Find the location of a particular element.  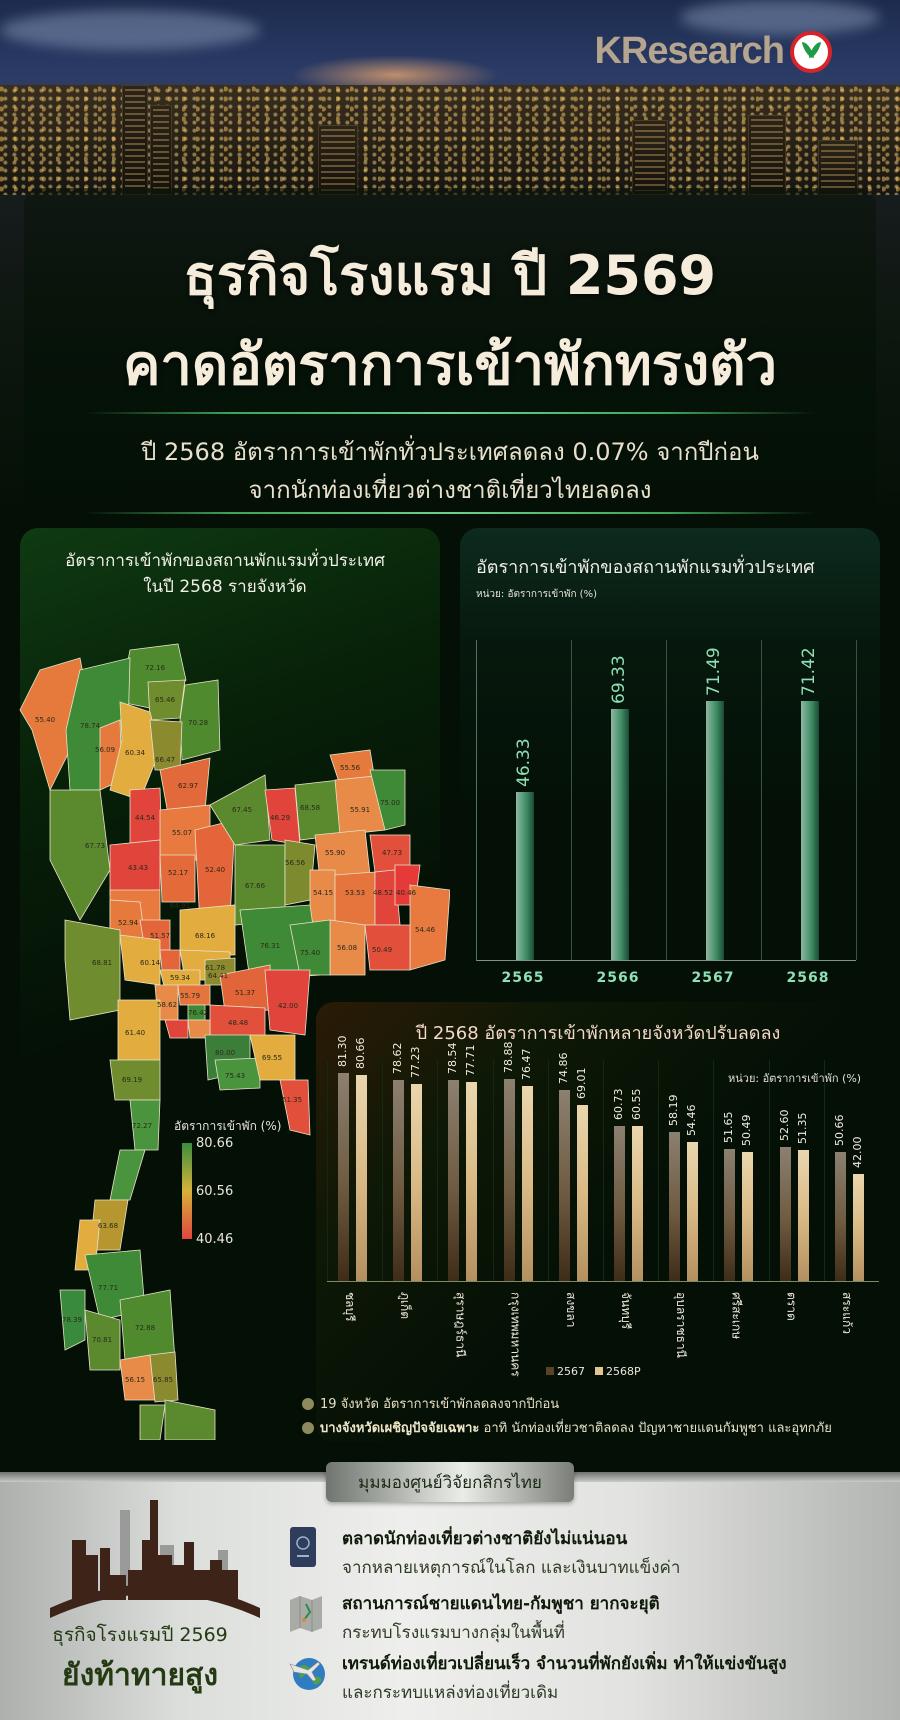

map-value-label: 76.31 is located at coordinates (270, 946).